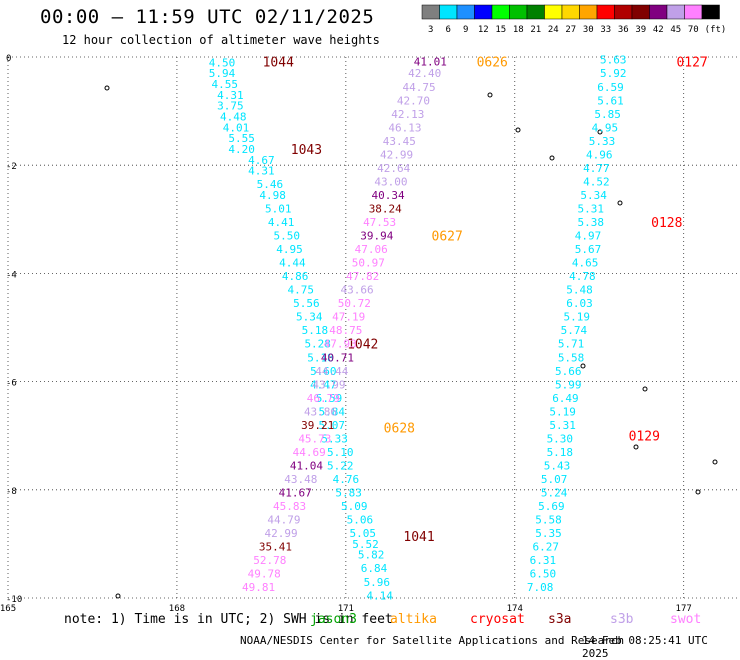 This screenshot has width=740, height=660. Describe the element at coordinates (568, 384) in the screenshot. I see `data-label: 5.99` at that location.